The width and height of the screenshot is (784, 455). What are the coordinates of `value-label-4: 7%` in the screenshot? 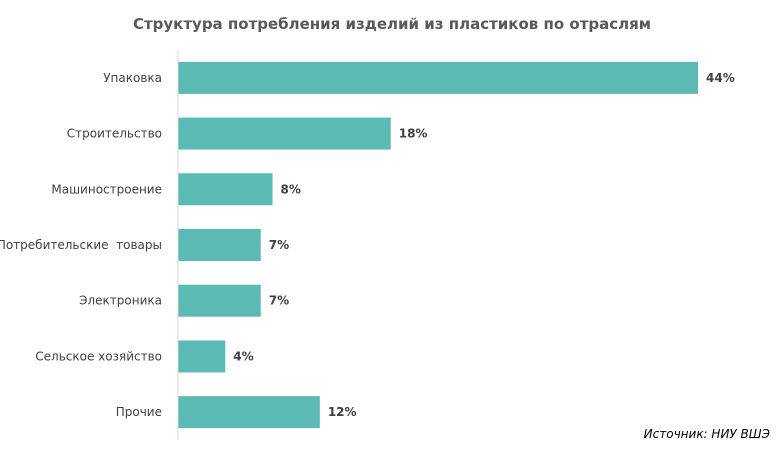 It's located at (279, 301).